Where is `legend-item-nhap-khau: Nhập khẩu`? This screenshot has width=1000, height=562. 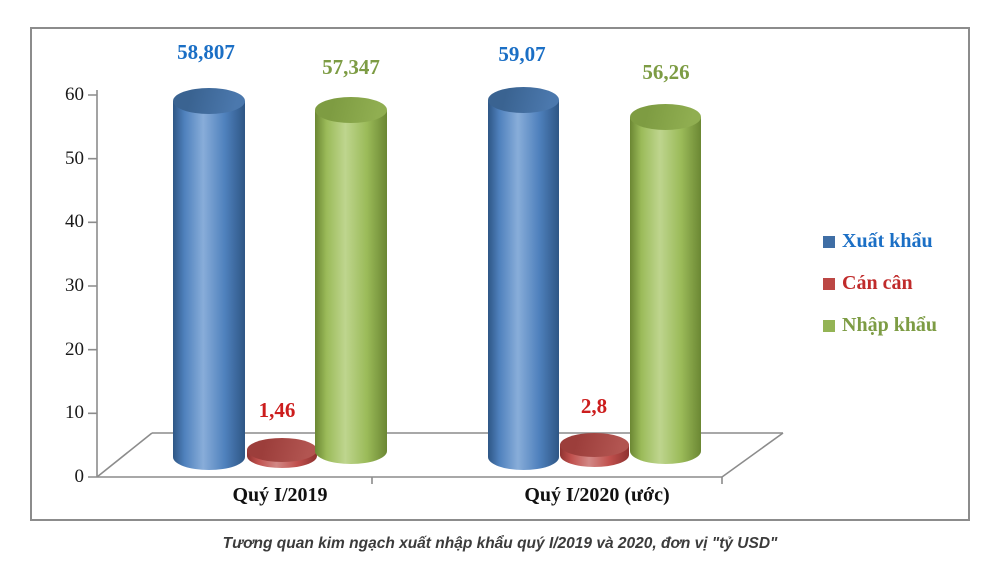
legend-item-nhap-khau: Nhập khẩu is located at coordinates (880, 325).